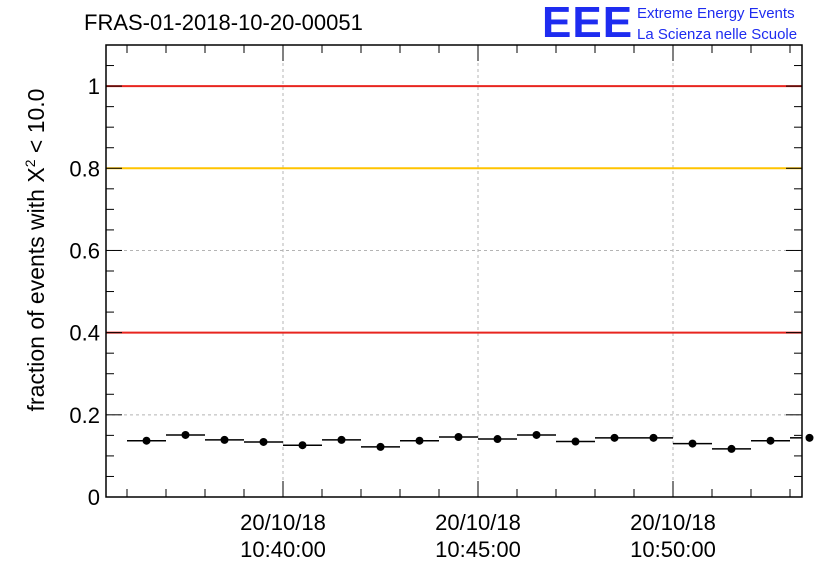 The height and width of the screenshot is (572, 836). I want to click on y-tick-label: 1, so click(94, 86).